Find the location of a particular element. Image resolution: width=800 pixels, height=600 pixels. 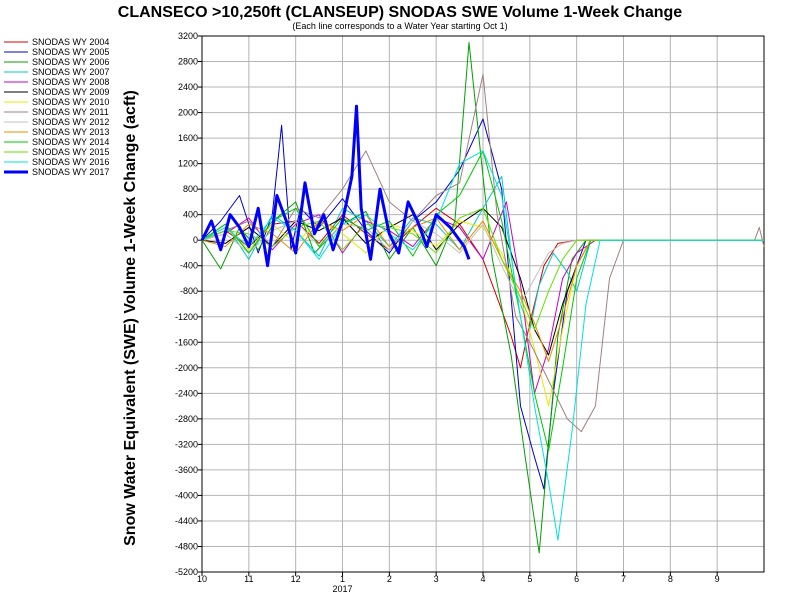

x-tick-label: 10 is located at coordinates (202, 579).